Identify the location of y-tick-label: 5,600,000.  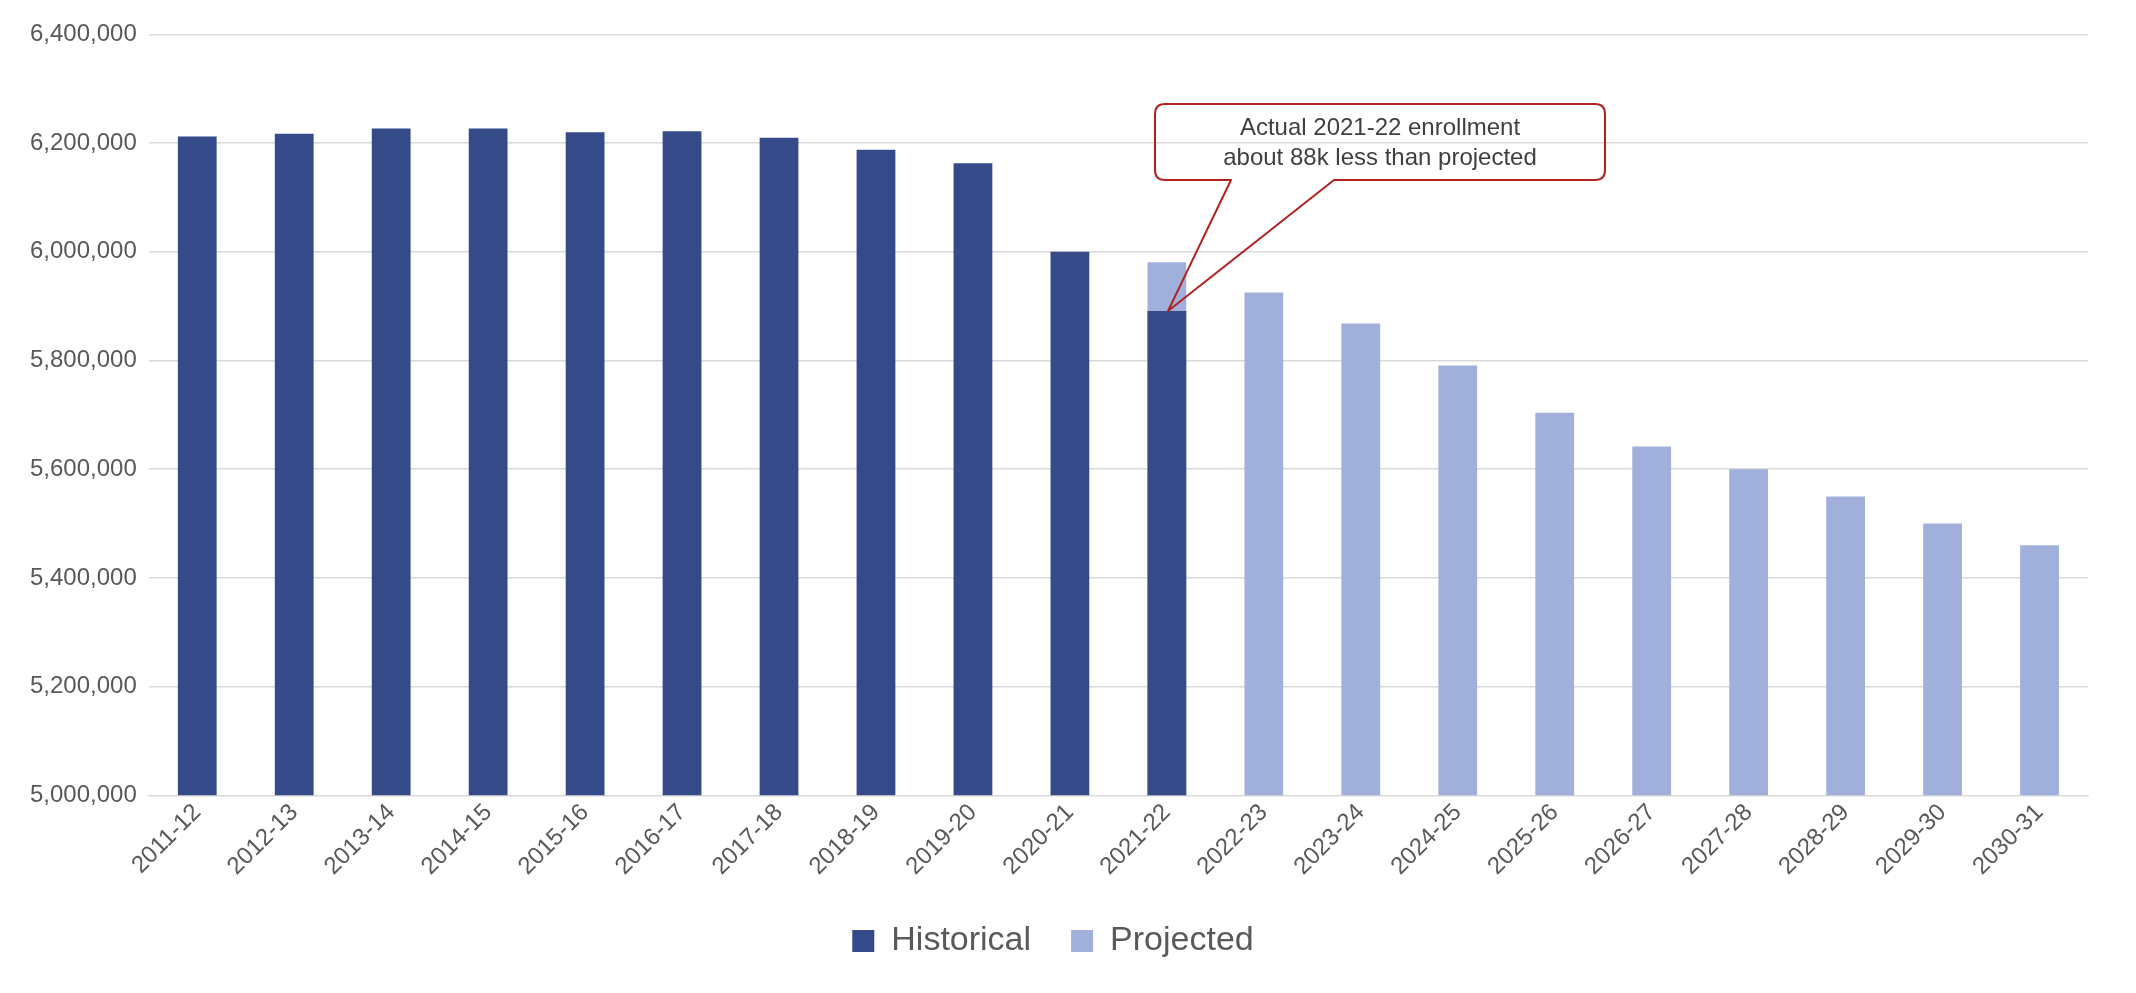
(83, 467).